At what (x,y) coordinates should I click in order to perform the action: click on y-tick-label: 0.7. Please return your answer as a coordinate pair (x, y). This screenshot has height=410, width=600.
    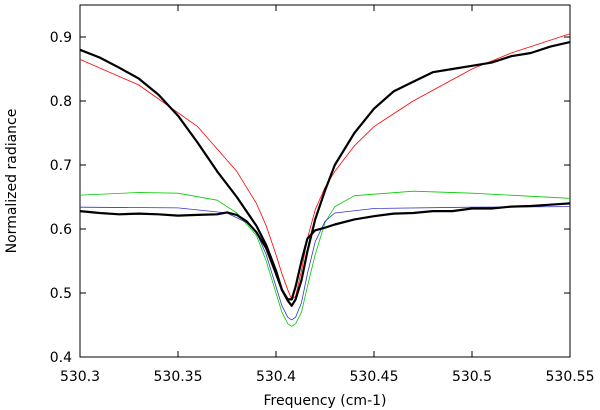
    Looking at the image, I should click on (61, 166).